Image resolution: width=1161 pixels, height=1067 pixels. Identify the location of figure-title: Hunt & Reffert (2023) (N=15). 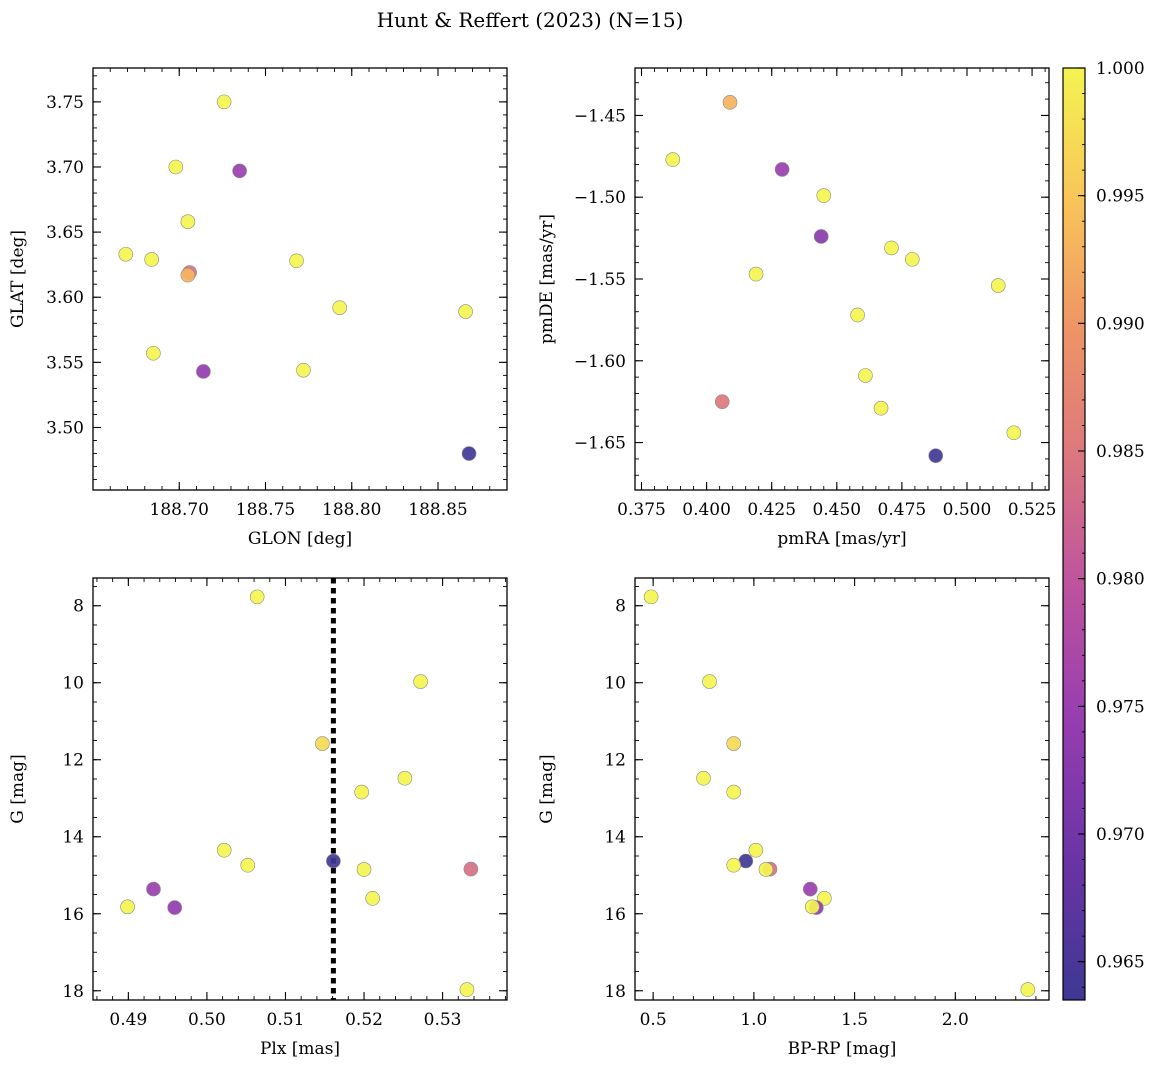
(530, 20).